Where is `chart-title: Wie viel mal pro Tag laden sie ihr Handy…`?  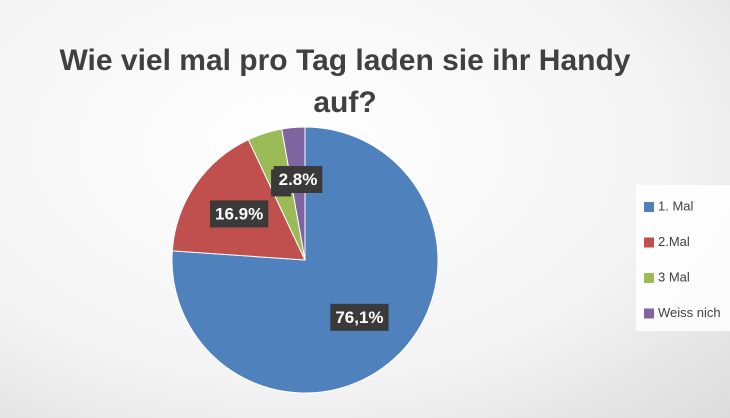 chart-title: Wie viel mal pro Tag laden sie ihr Handy… is located at coordinates (345, 81).